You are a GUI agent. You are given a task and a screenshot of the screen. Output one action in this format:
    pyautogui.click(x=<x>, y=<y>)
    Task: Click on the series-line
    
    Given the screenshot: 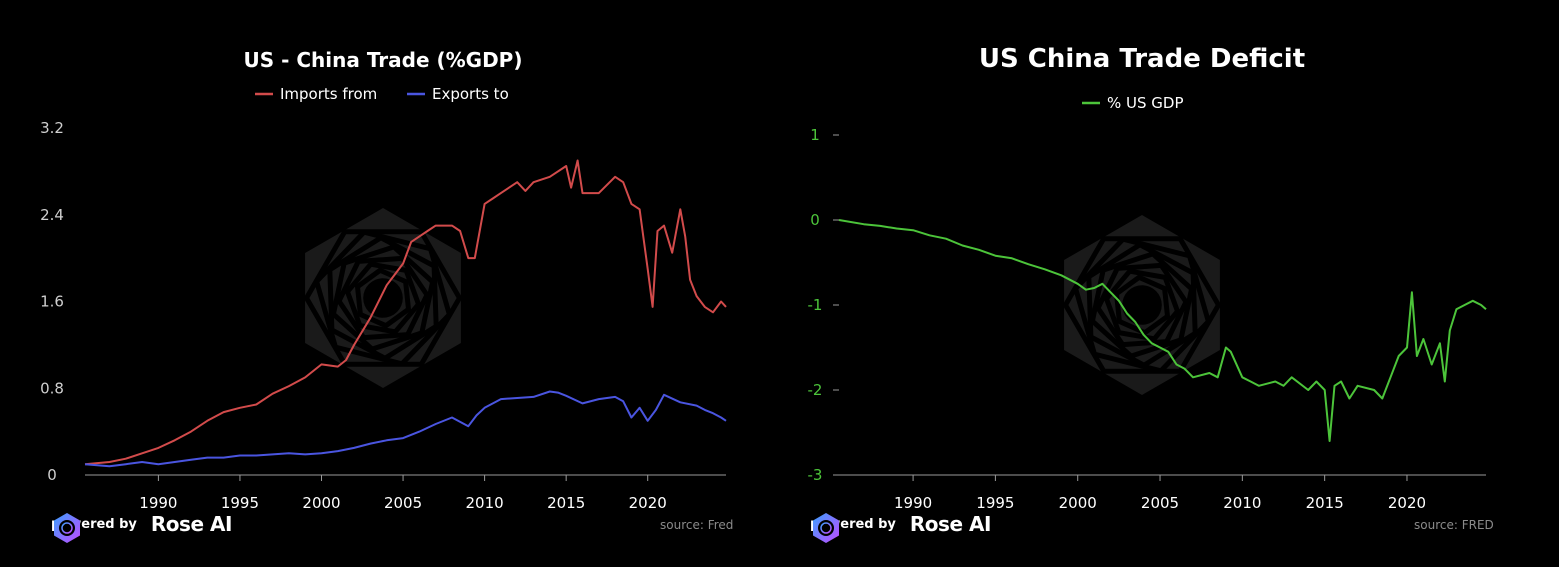 What is the action you would take?
    pyautogui.click(x=405, y=429)
    